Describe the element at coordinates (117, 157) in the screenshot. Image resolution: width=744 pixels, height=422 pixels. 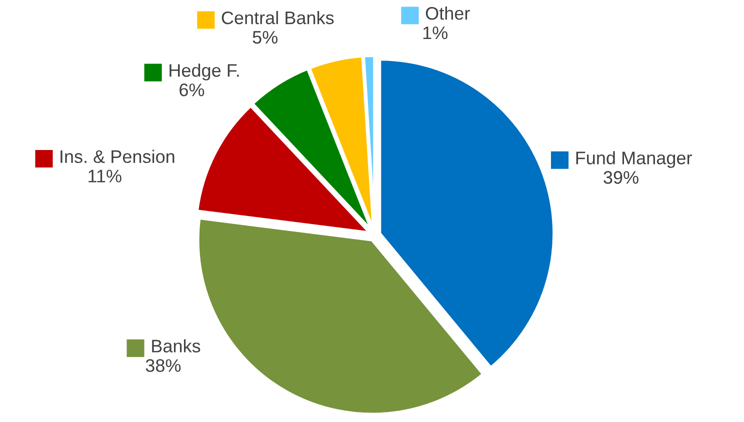
I see `legend-label: Ins. & Pension` at that location.